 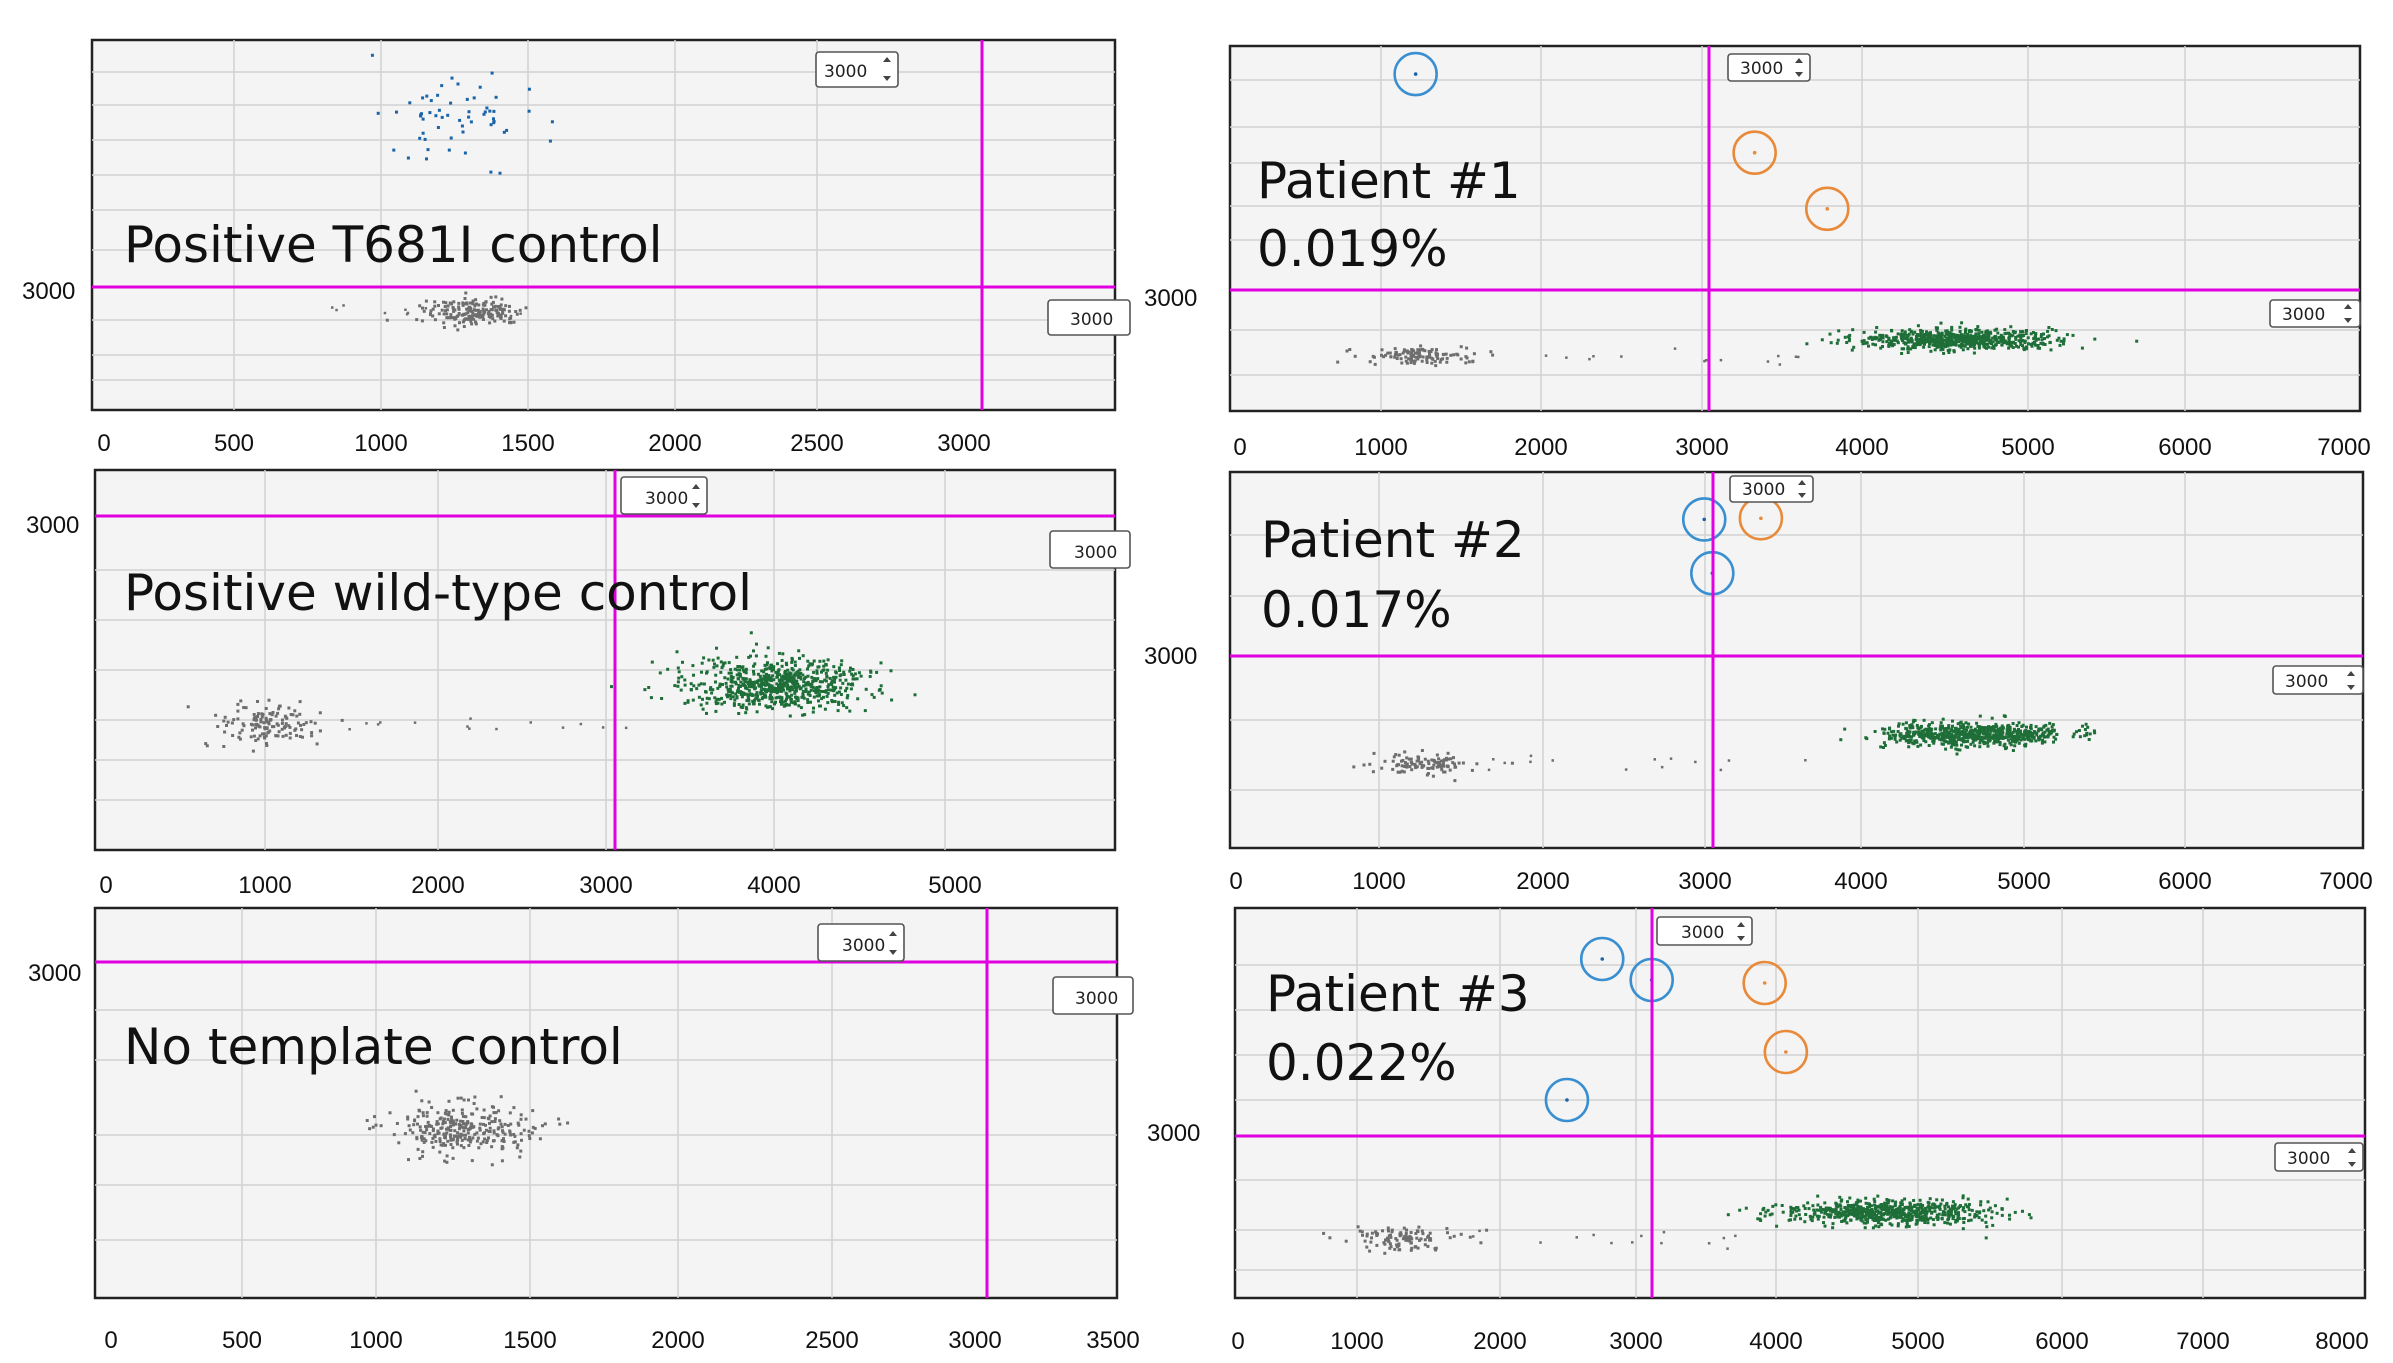 I want to click on mutant-droplet-ring, so click(x=1704, y=519).